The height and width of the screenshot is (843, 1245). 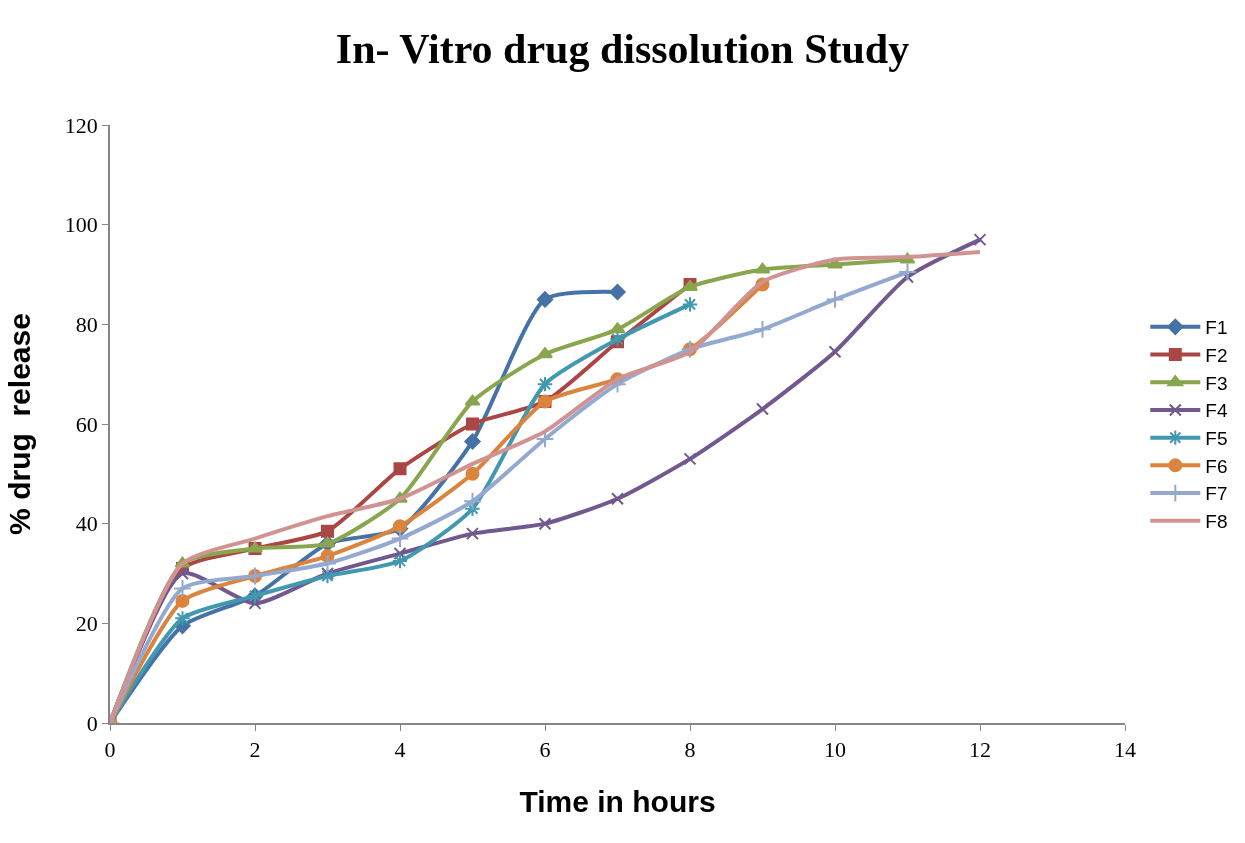 What do you see at coordinates (86, 325) in the screenshot?
I see `y-tick-label: 80` at bounding box center [86, 325].